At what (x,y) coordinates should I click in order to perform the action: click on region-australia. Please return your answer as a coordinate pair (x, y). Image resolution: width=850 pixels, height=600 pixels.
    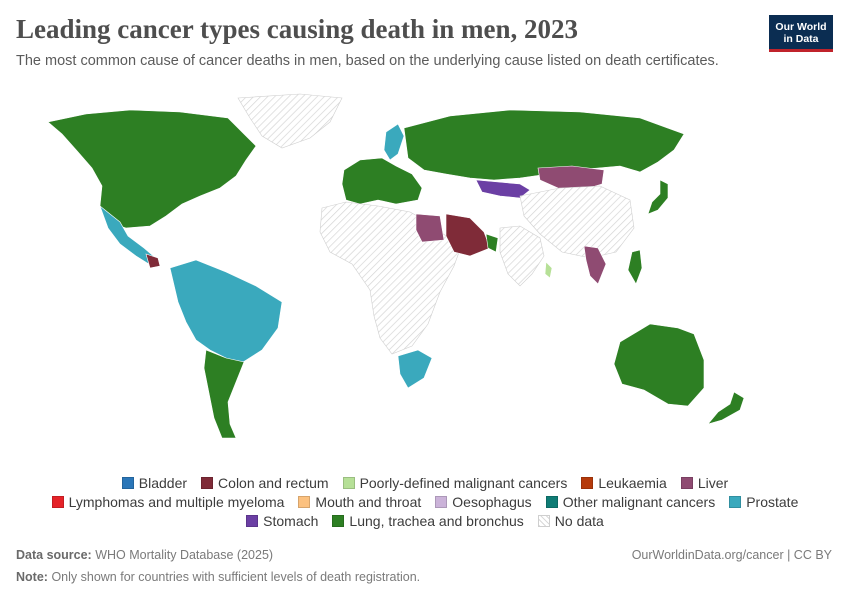
    Looking at the image, I should click on (659, 365).